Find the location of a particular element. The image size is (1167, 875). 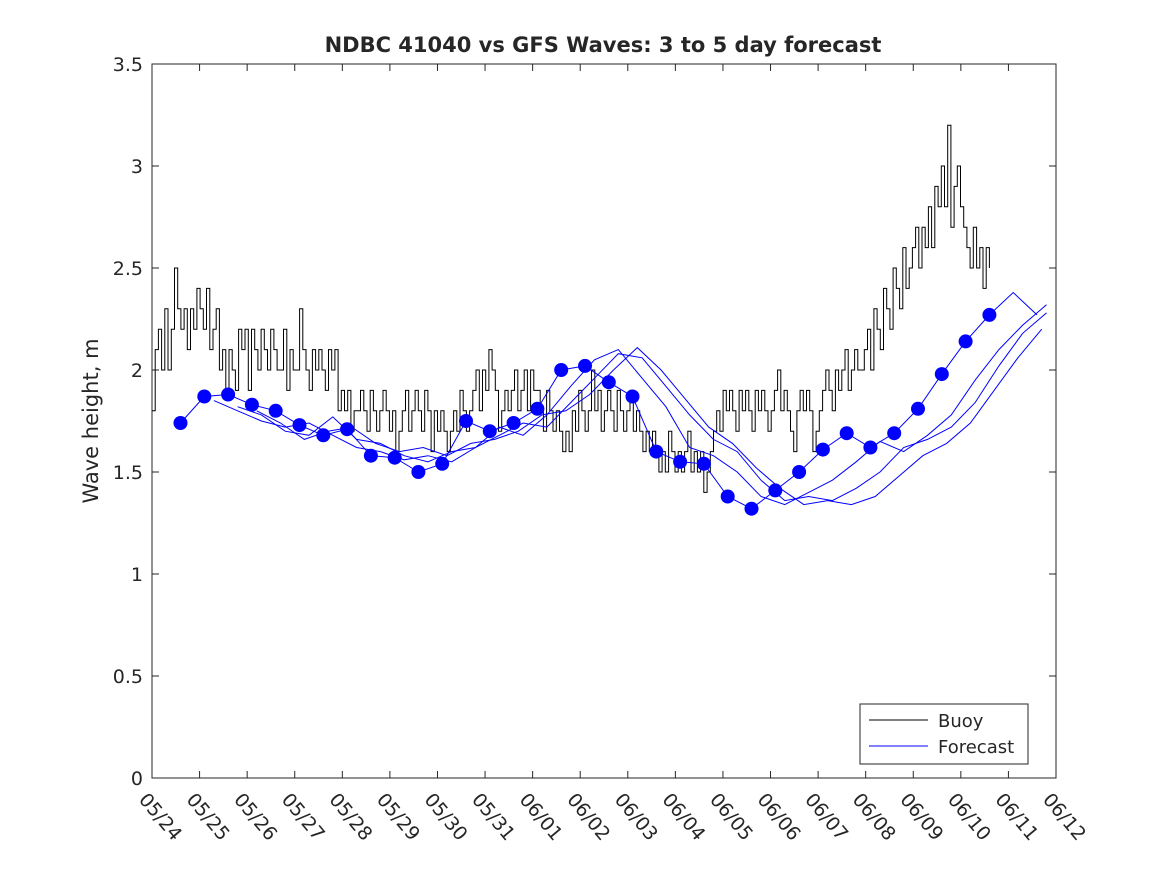

legend-buoy-label: Buoy is located at coordinates (961, 721).